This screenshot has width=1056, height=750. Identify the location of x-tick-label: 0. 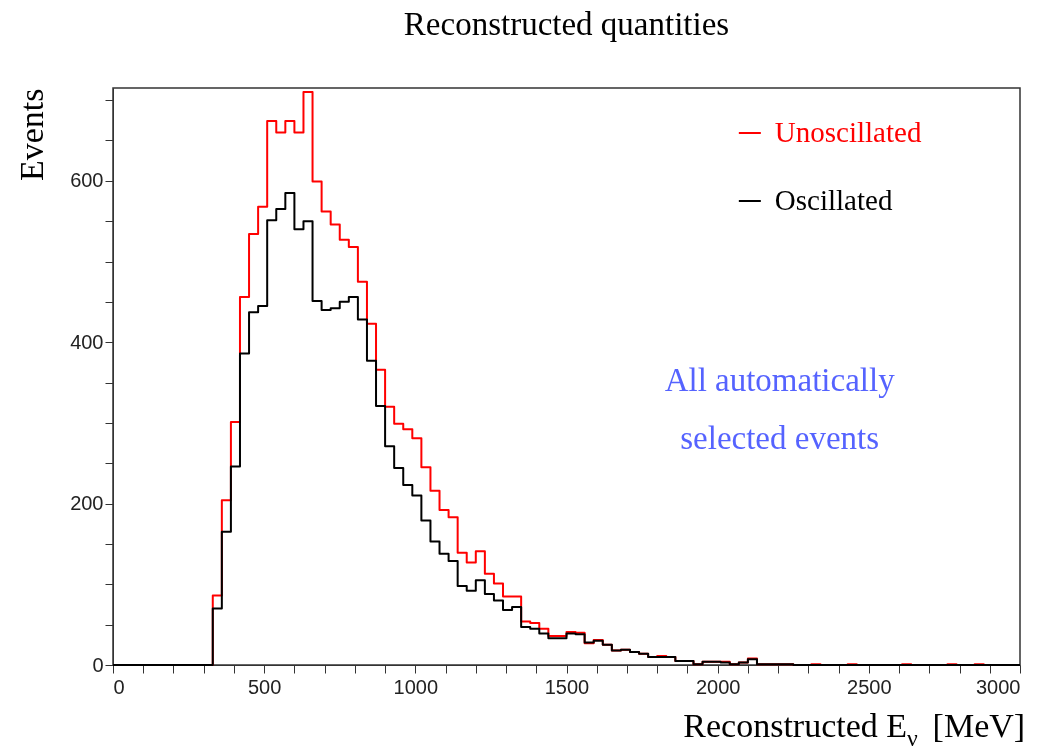
(119, 686).